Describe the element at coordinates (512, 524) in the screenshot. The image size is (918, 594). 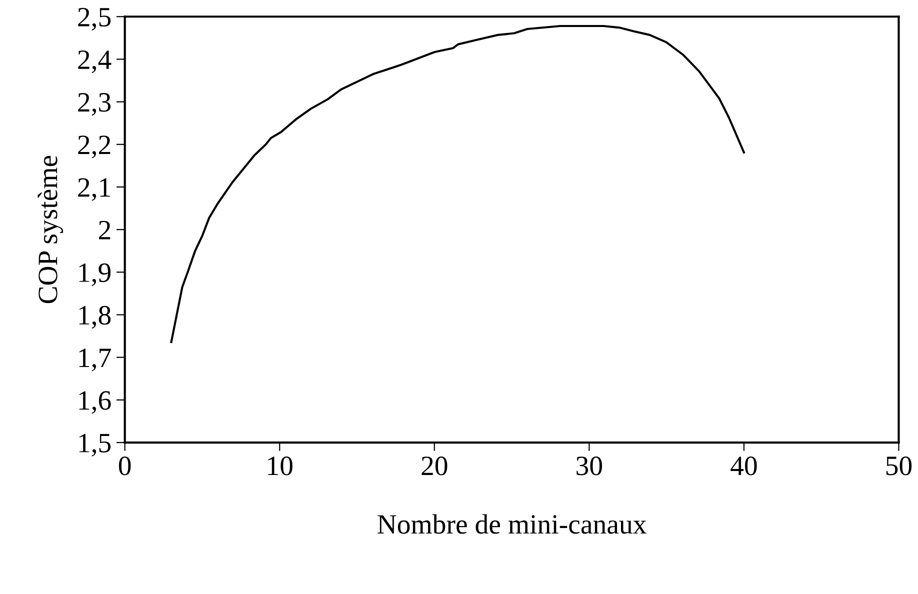
I see `x-axis-title: Nombre de mini-canaux` at that location.